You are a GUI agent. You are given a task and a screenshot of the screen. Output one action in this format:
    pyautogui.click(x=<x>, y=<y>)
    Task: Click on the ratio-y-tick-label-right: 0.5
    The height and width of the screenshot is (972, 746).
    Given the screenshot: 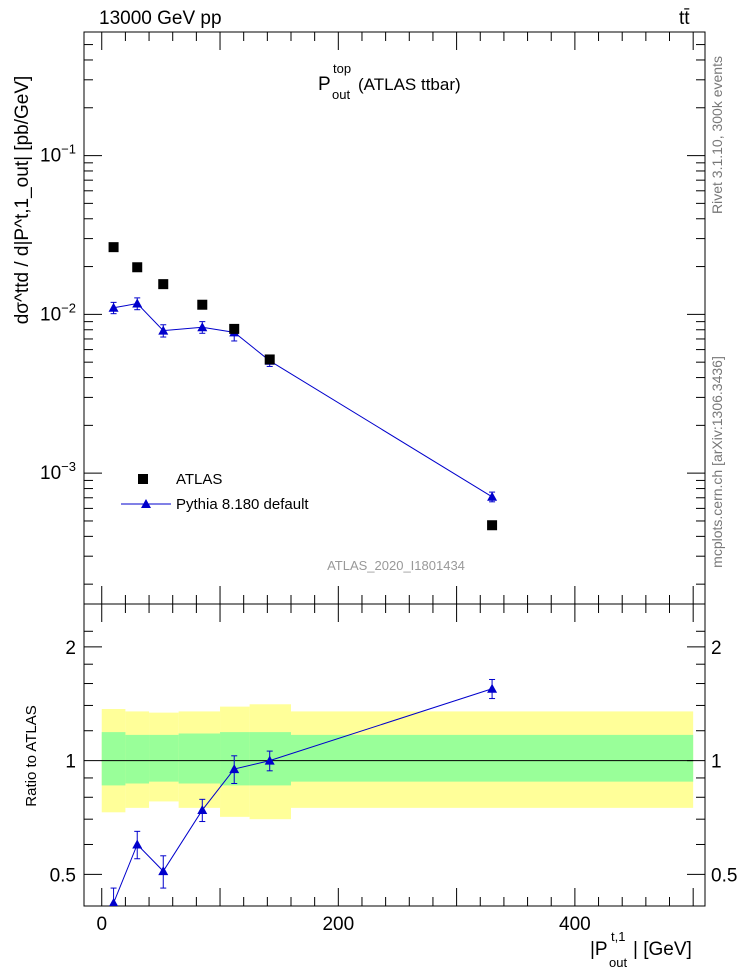 What is the action you would take?
    pyautogui.click(x=724, y=875)
    